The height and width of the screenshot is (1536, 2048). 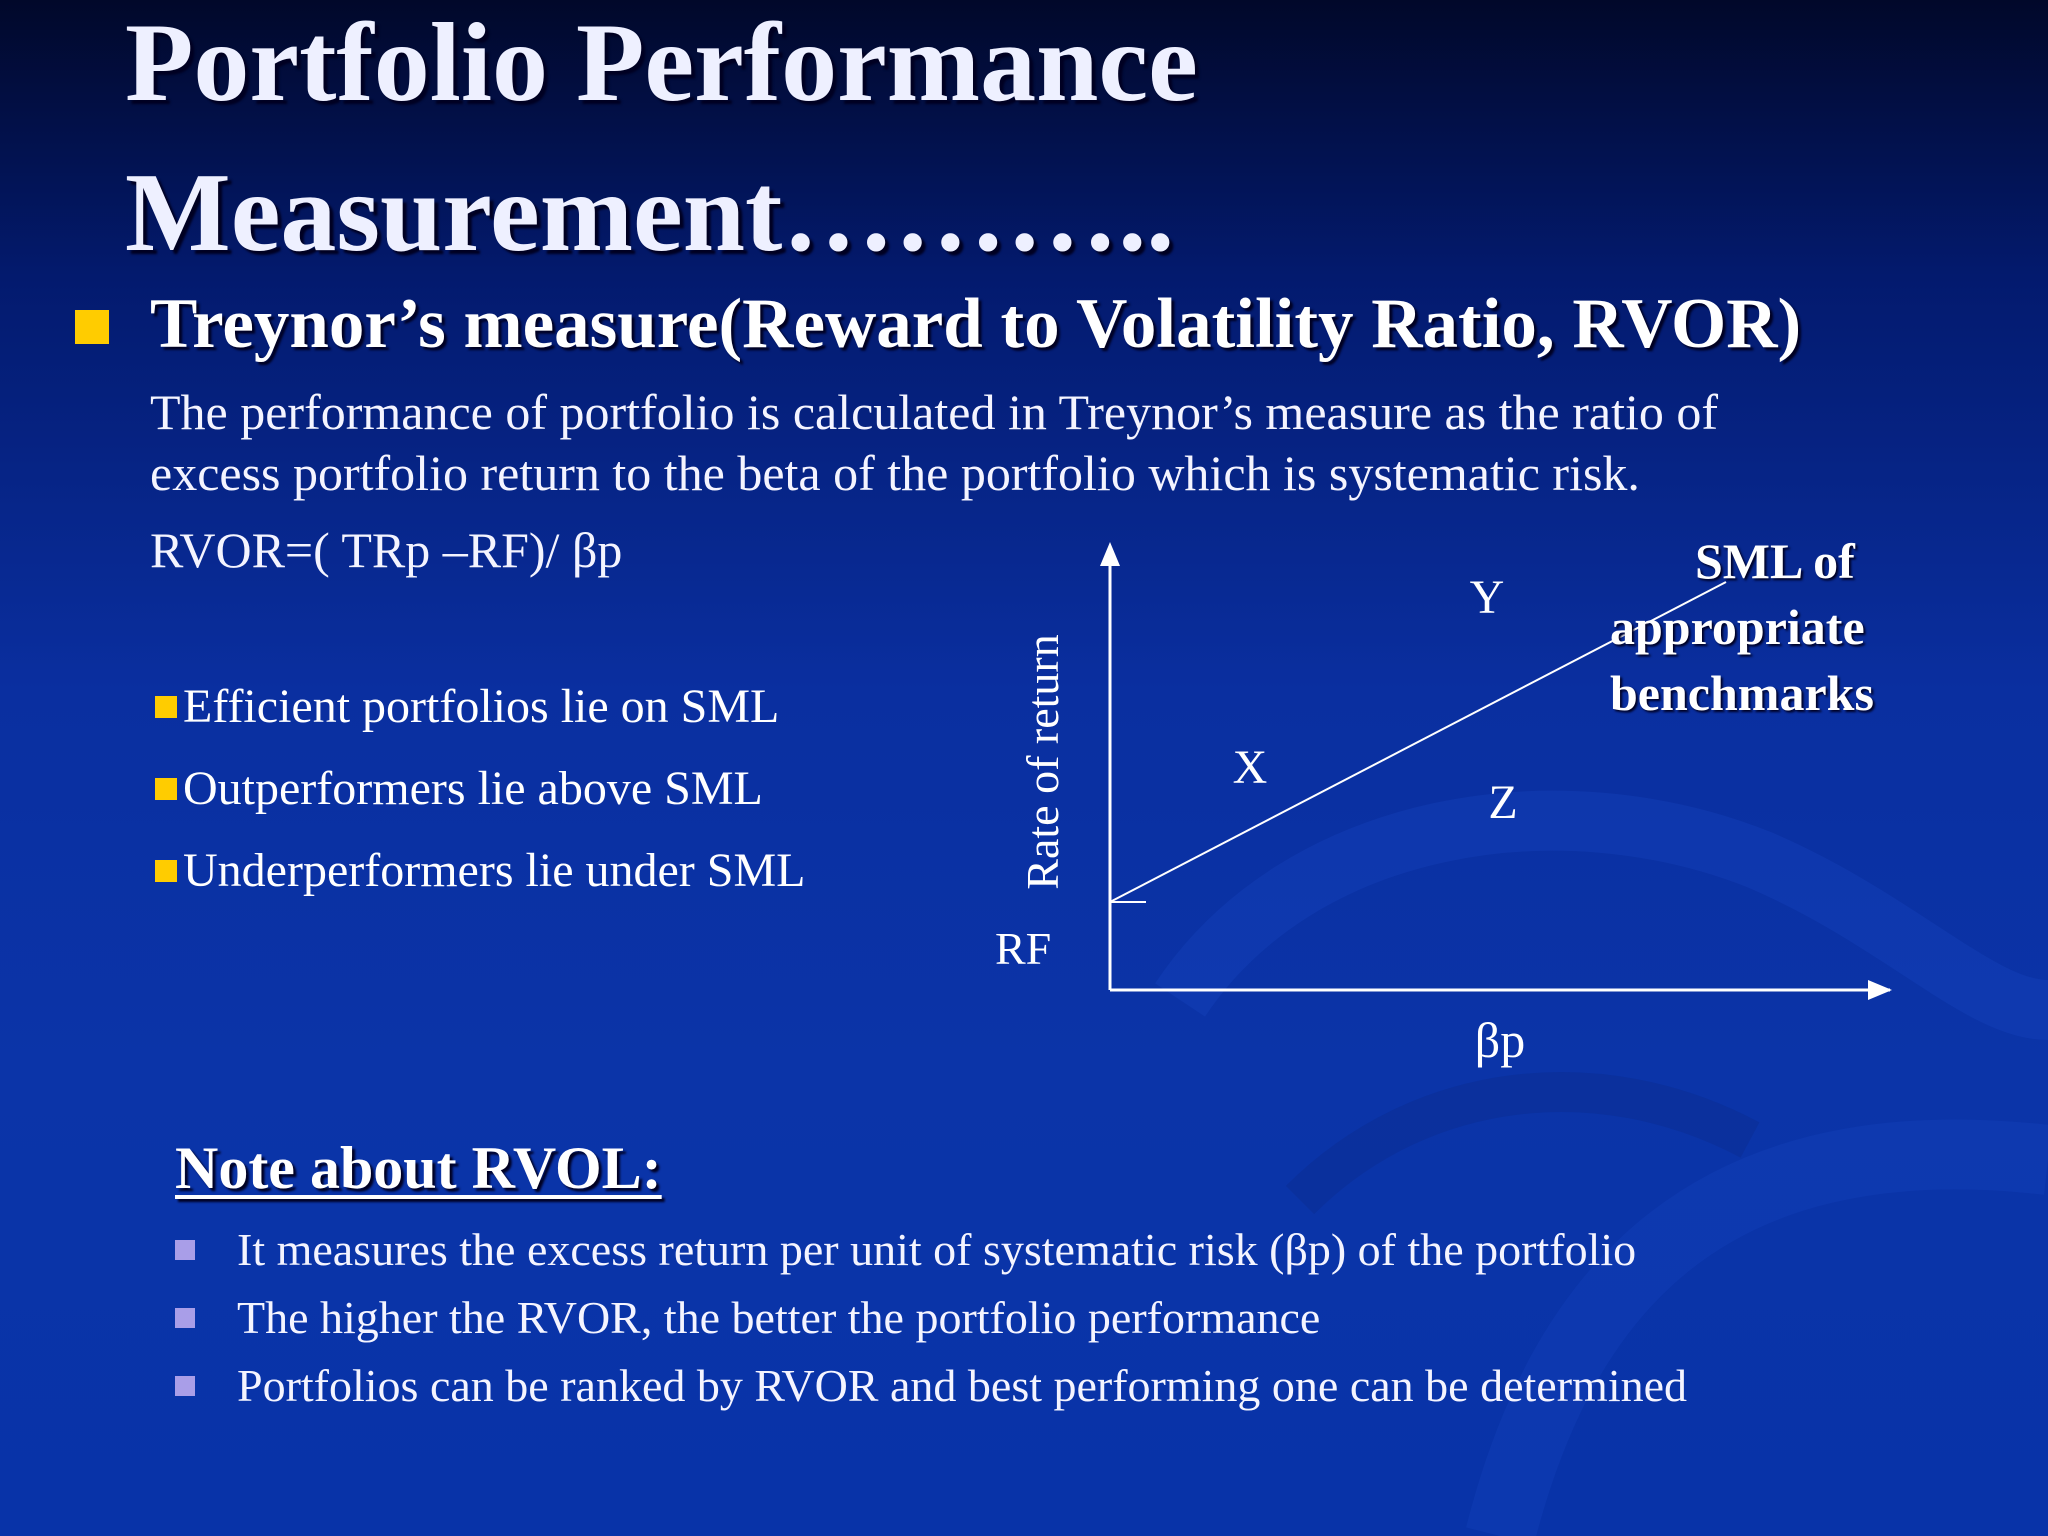 I want to click on sml-label: SML of appropriate benchmarks, so click(x=1820, y=627).